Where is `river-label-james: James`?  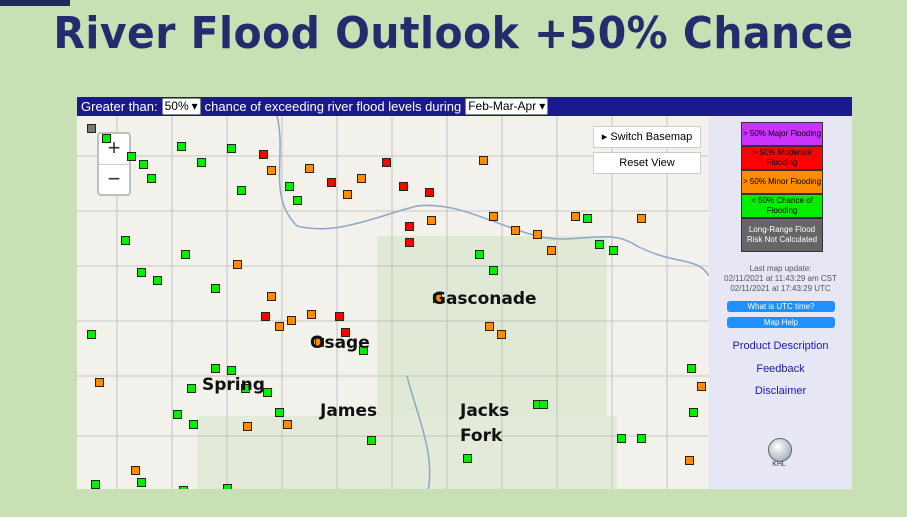
river-label-james: James is located at coordinates (349, 411).